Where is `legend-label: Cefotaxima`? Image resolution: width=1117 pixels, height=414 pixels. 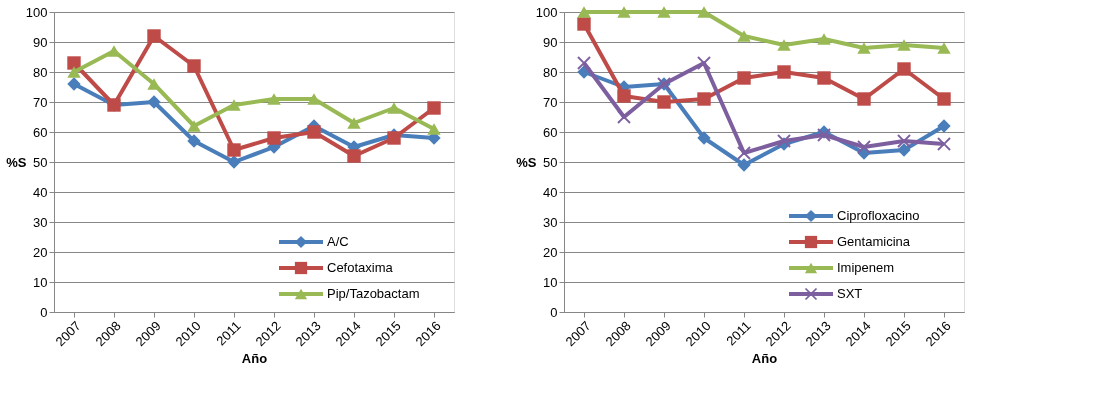
legend-label: Cefotaxima is located at coordinates (360, 267).